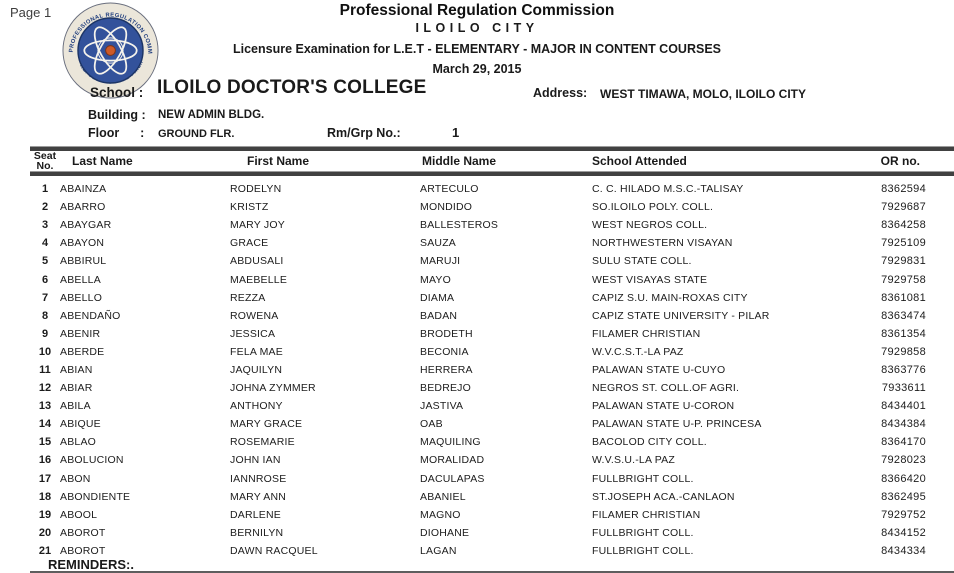 The width and height of the screenshot is (954, 573). What do you see at coordinates (45, 225) in the screenshot?
I see `seat-no-cell: 3` at bounding box center [45, 225].